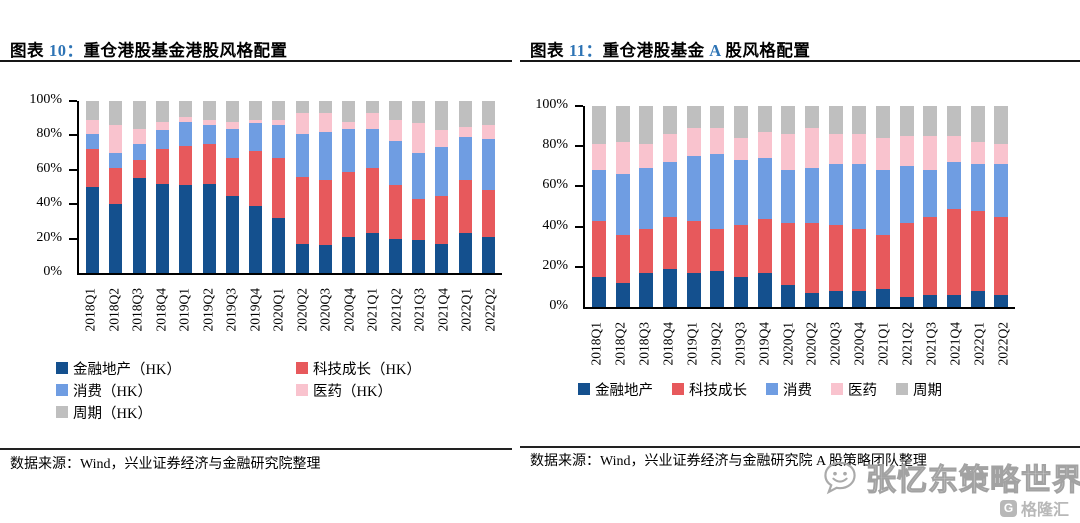 This screenshot has height=523, width=1080. I want to click on x-axis-label: 2022Q1, so click(979, 351).